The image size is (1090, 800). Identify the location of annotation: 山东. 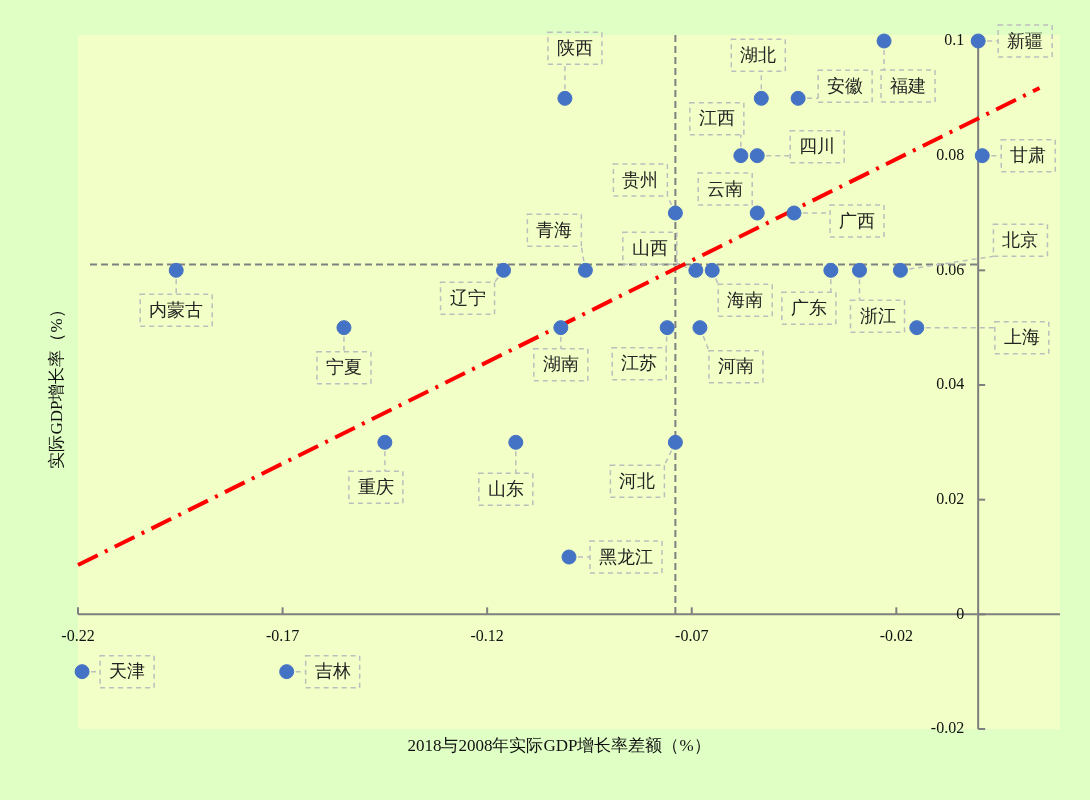
(505, 489).